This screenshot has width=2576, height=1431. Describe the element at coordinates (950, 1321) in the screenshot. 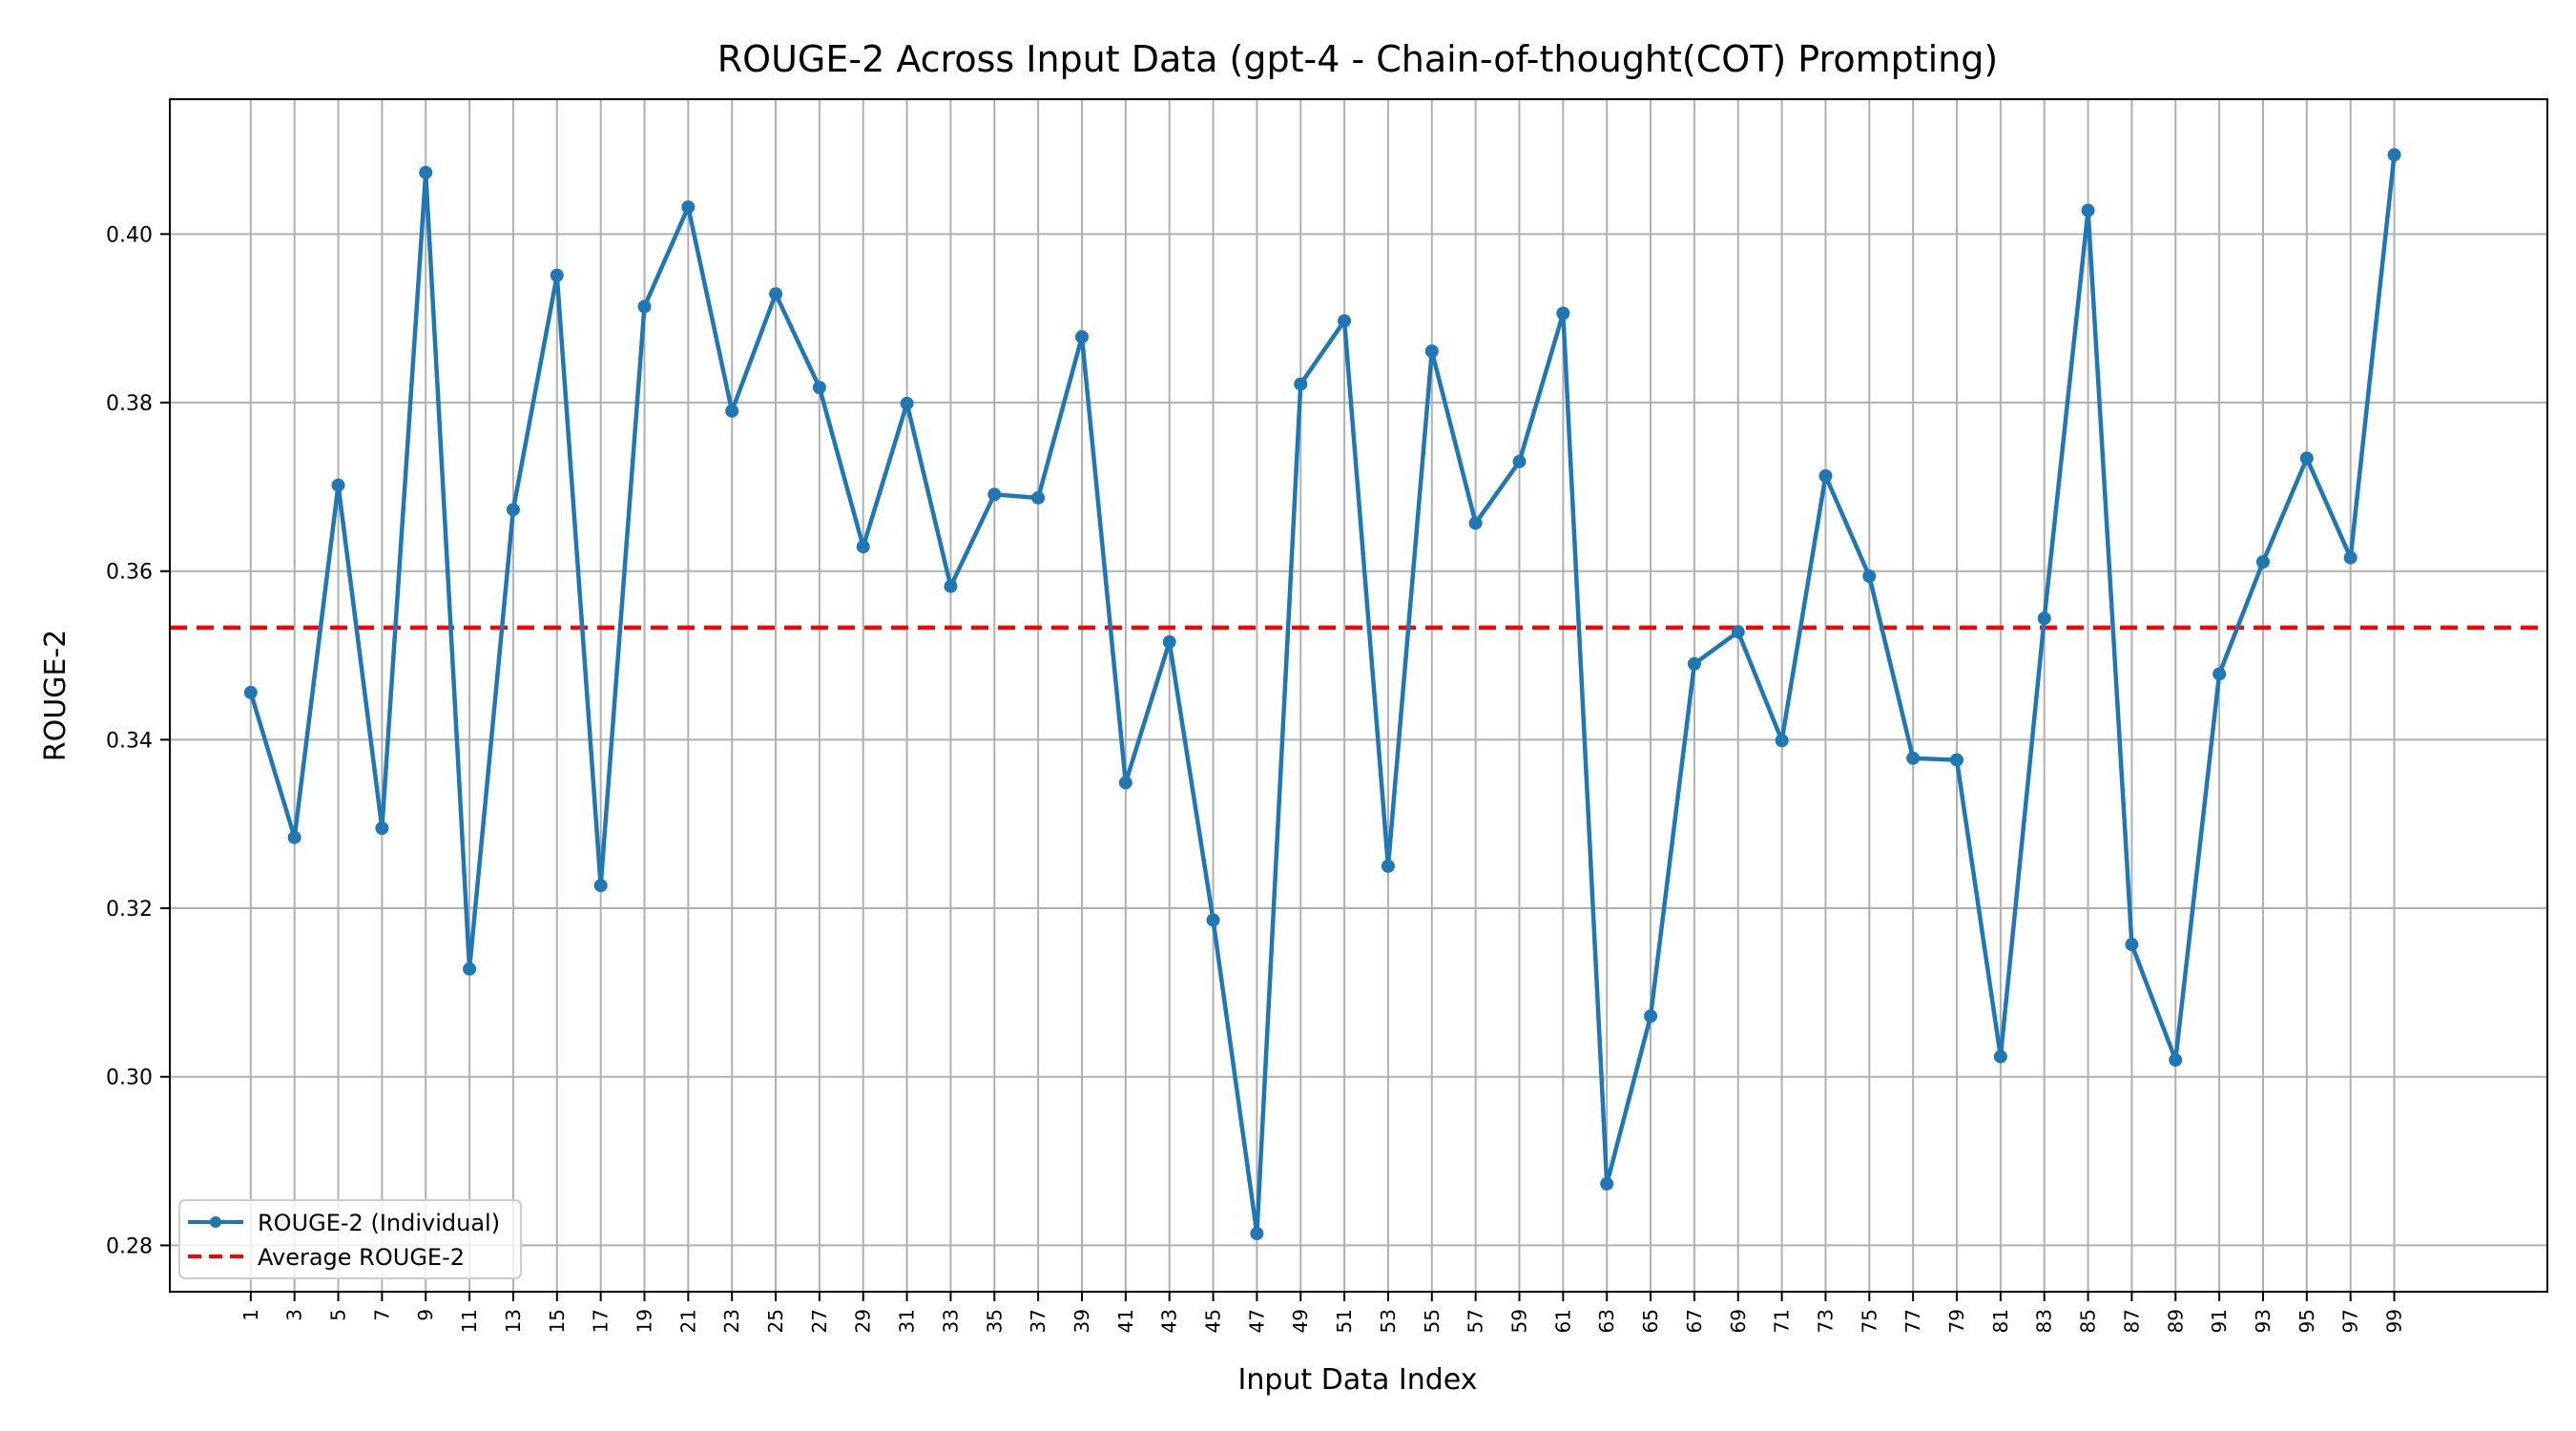

I see `x-tick-label: 33` at that location.